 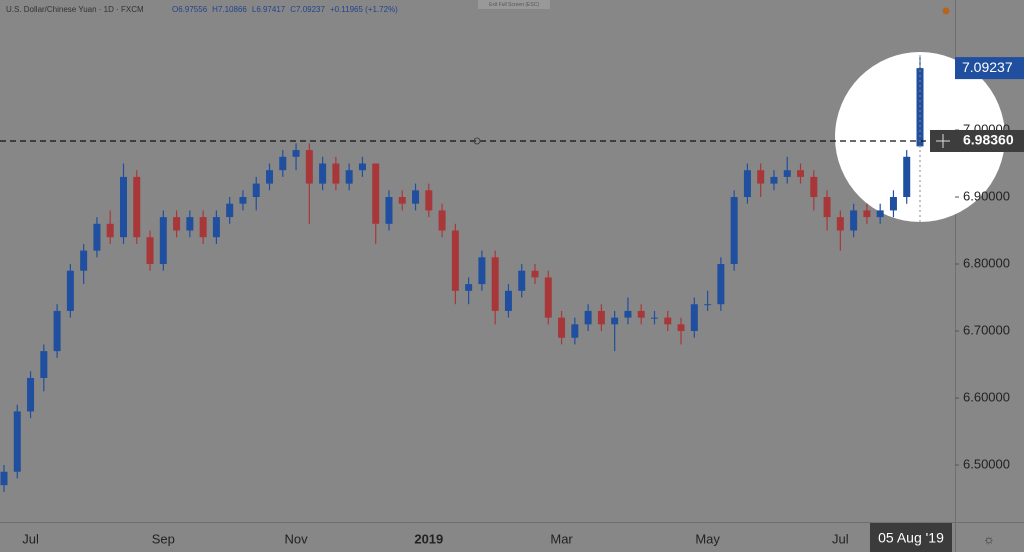 I want to click on ohlc-value: 7.10866, so click(x=232, y=9).